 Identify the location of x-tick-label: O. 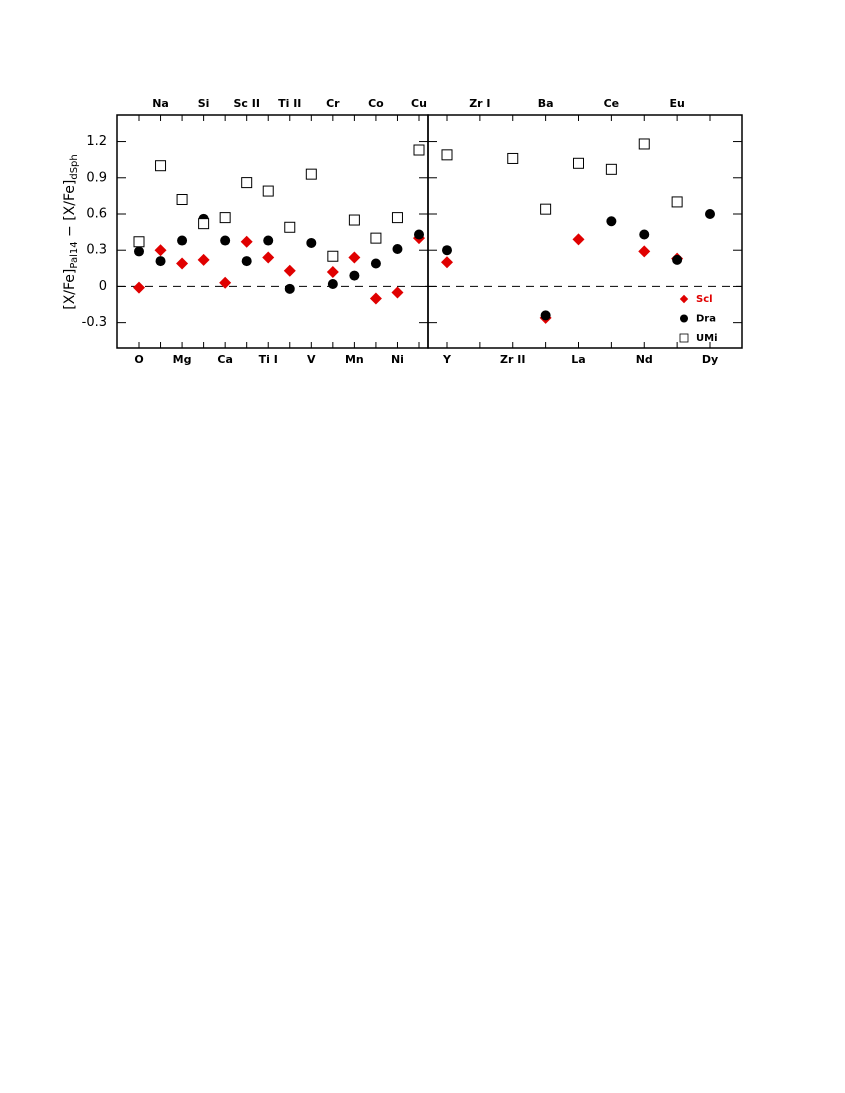
(138, 359).